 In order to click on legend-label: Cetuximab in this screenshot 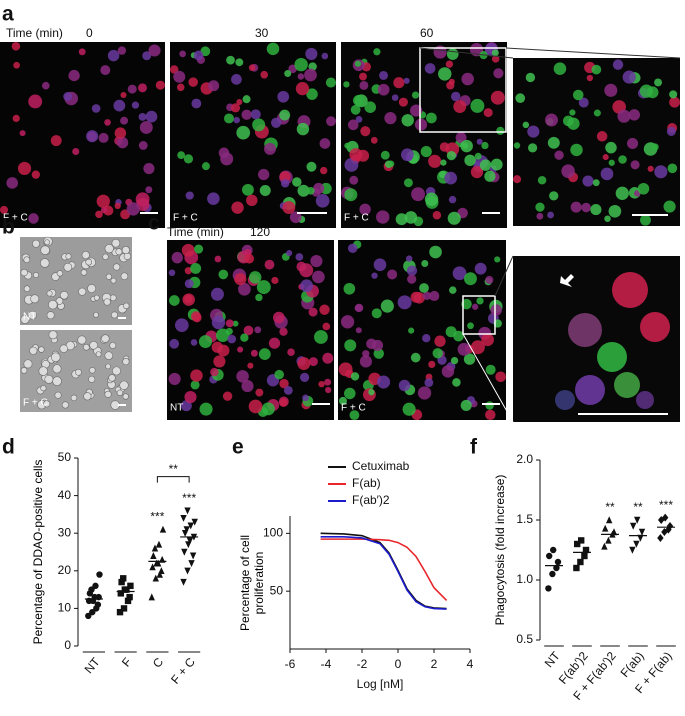, I will do `click(381, 466)`.